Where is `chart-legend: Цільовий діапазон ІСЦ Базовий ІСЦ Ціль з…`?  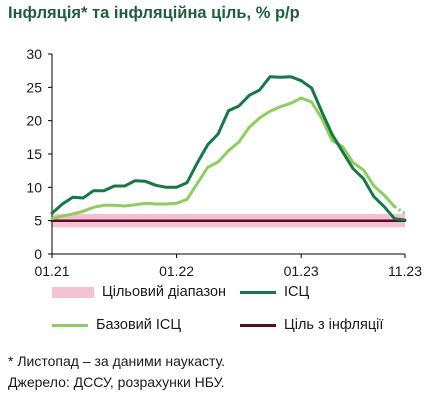
chart-legend: Цільовий діапазон ІСЦ Базовий ІСЦ Ціль з… is located at coordinates (214, 314).